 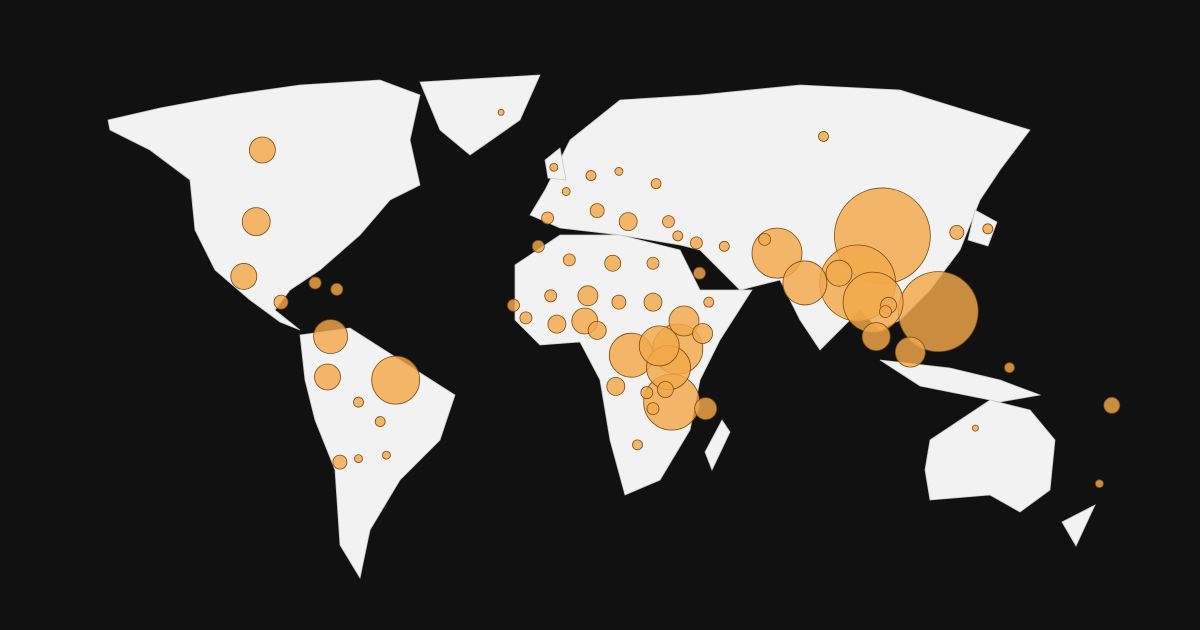 What do you see at coordinates (480, 115) in the screenshot?
I see `greenland` at bounding box center [480, 115].